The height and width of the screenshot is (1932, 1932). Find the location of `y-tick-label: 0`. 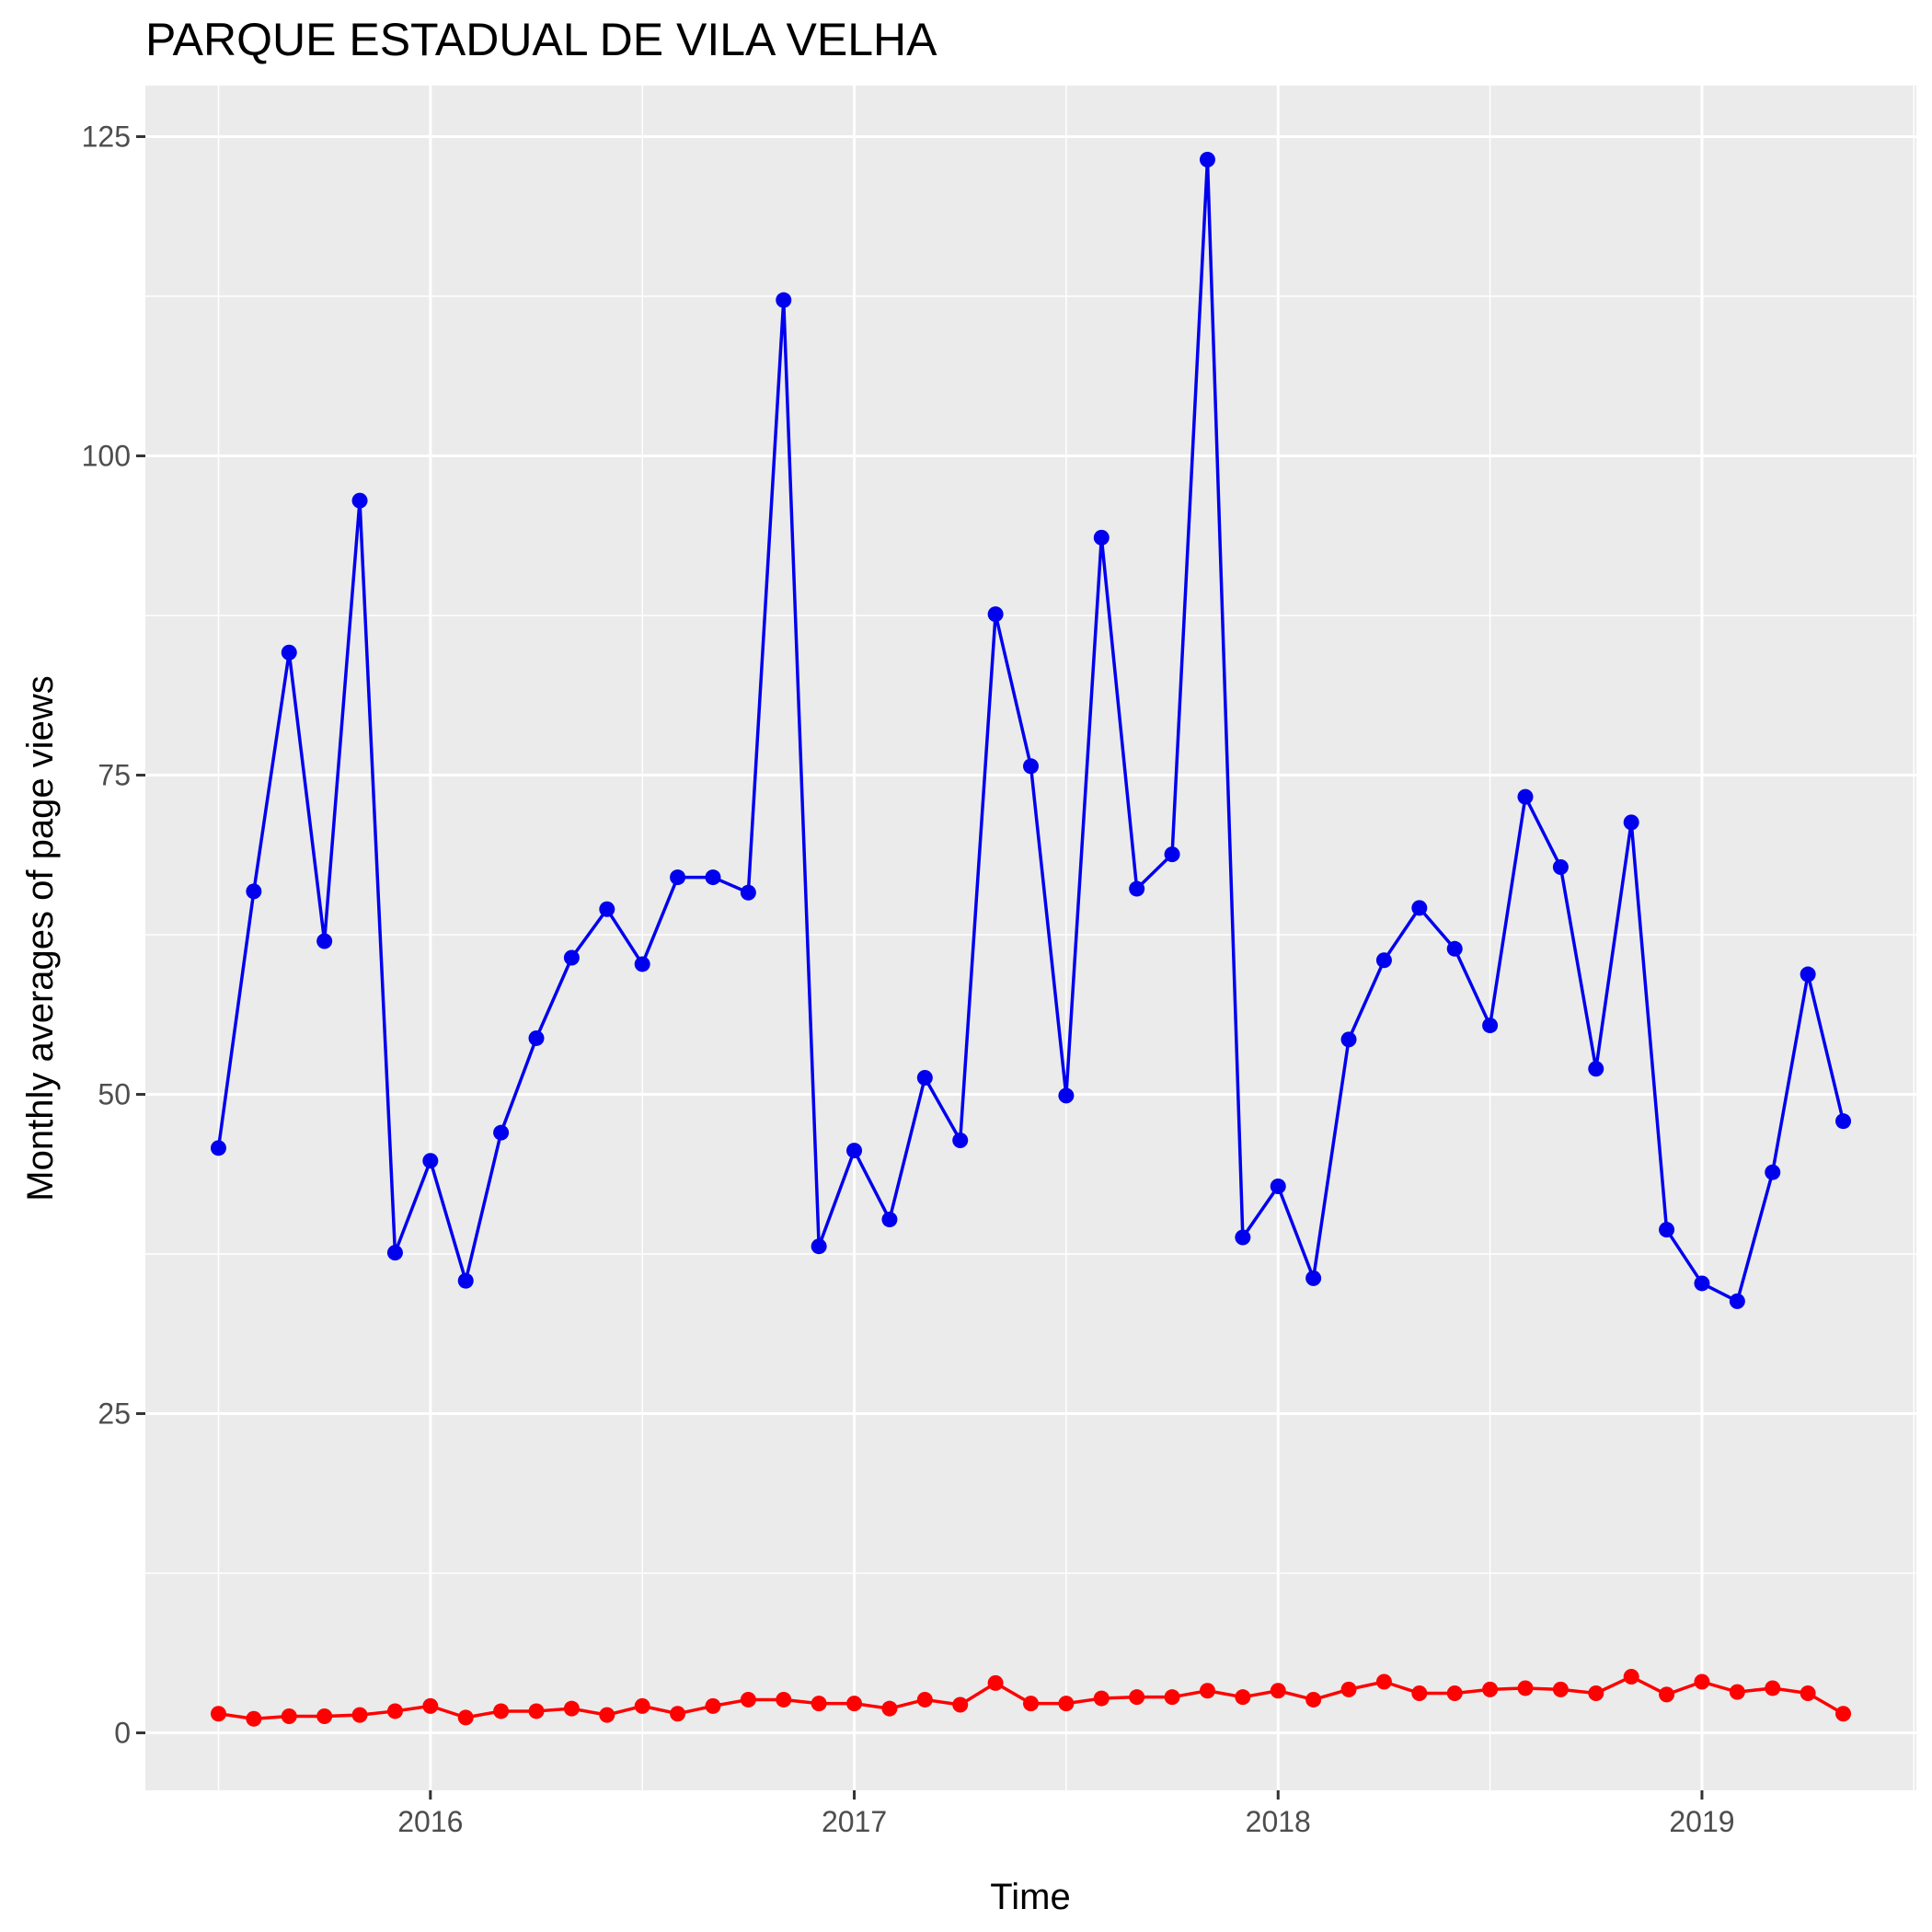

y-tick-label: 0 is located at coordinates (122, 1733).